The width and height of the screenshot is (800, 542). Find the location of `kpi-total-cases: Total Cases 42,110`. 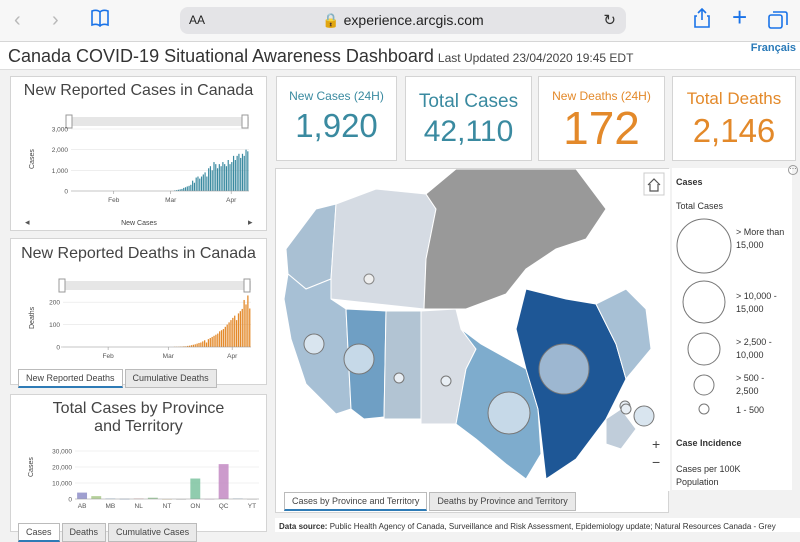

kpi-total-cases: Total Cases 42,110 is located at coordinates (468, 118).